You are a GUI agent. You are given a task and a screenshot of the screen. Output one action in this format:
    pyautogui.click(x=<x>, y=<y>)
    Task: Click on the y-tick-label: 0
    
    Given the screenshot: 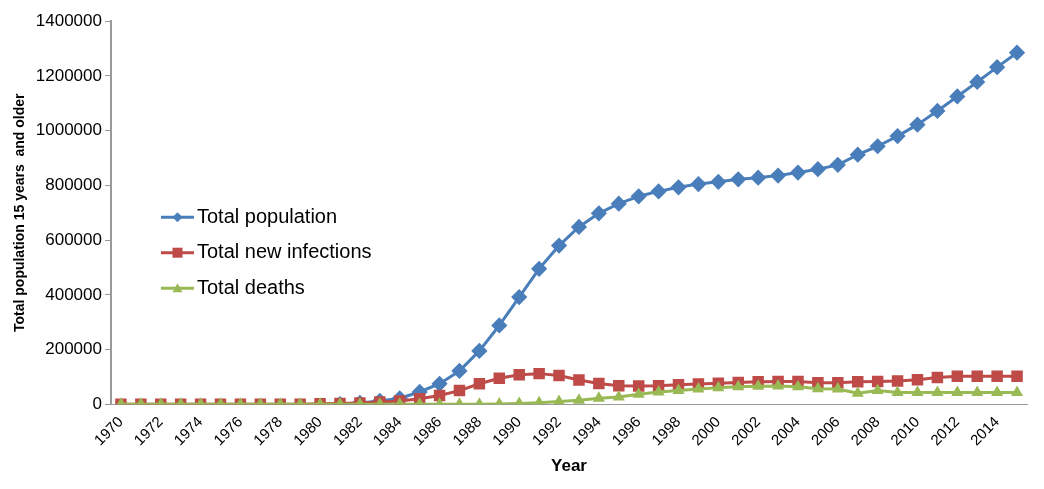 What is the action you would take?
    pyautogui.click(x=97, y=403)
    